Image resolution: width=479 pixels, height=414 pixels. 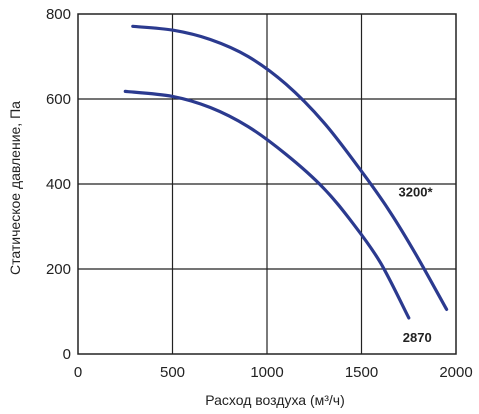 What do you see at coordinates (275, 400) in the screenshot?
I see `x-axis-title: Расход воздуха (м³/ч)` at bounding box center [275, 400].